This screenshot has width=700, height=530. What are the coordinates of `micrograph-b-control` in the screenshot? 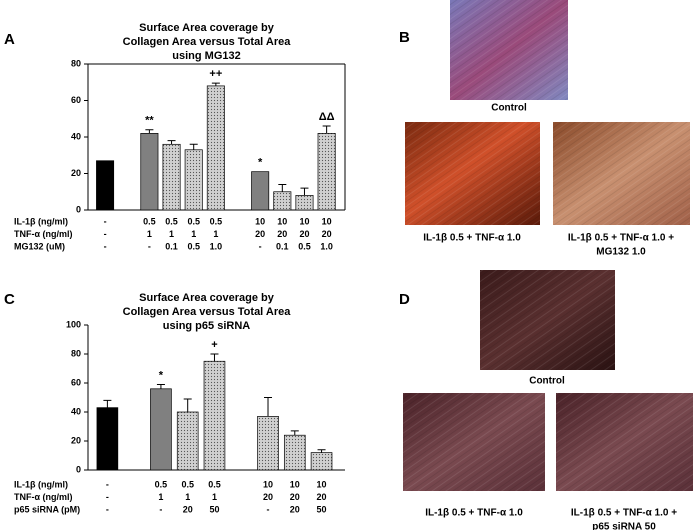 It's located at (509, 50).